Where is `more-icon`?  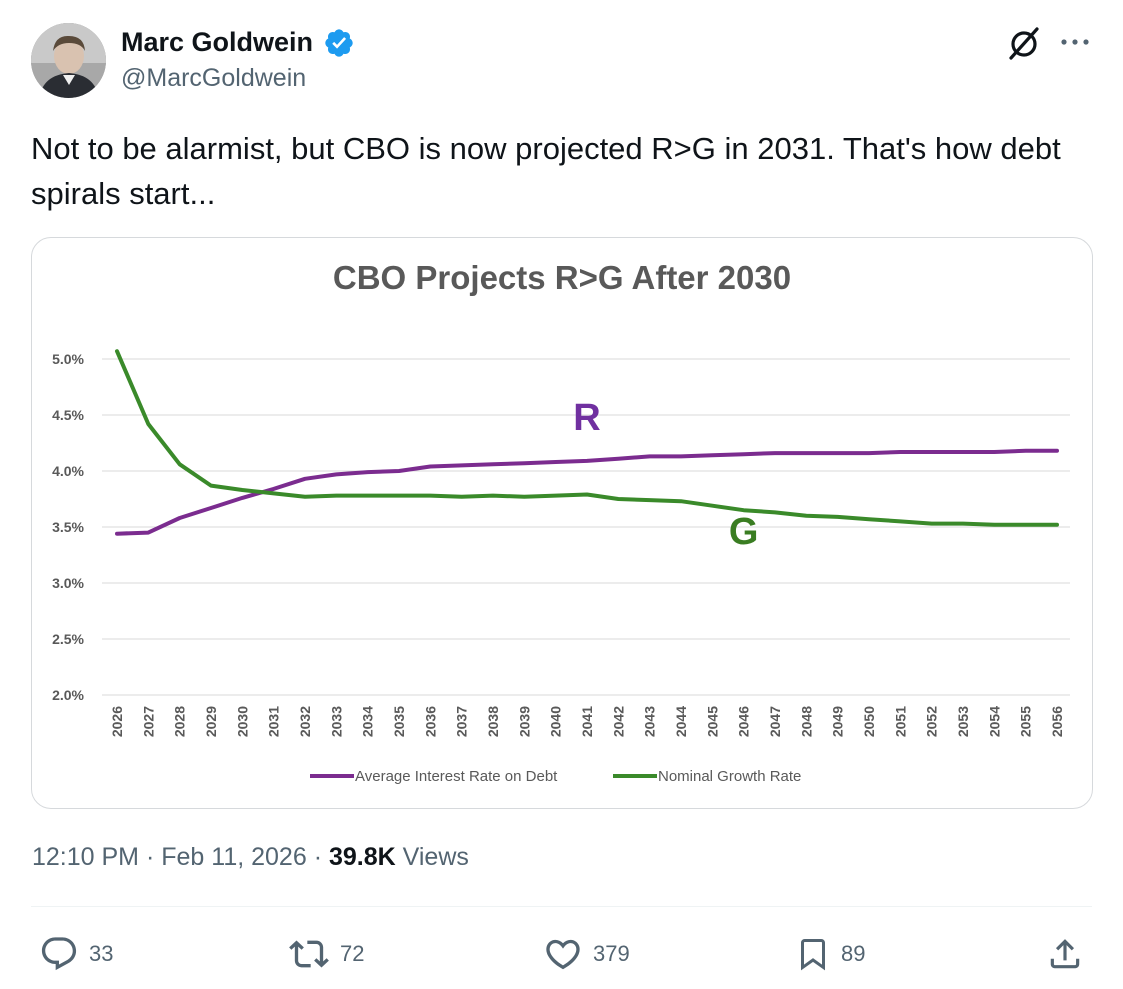 more-icon is located at coordinates (1075, 42).